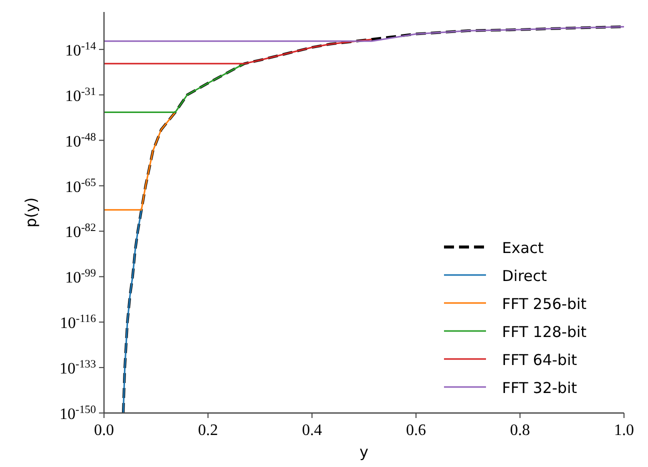  Describe the element at coordinates (104, 430) in the screenshot. I see `x-tick-label: 0.0` at that location.